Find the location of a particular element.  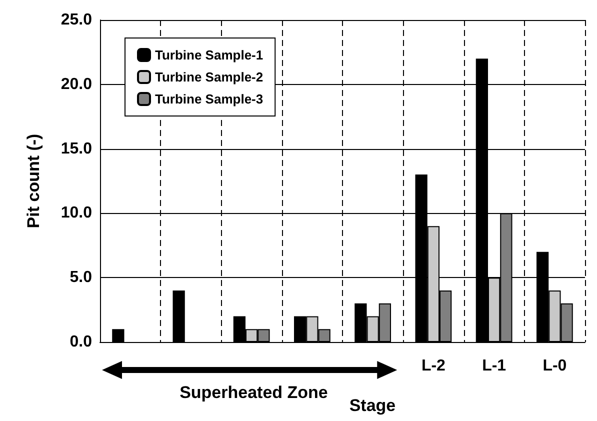

y-tick-label: 10.0 is located at coordinates (76, 213).